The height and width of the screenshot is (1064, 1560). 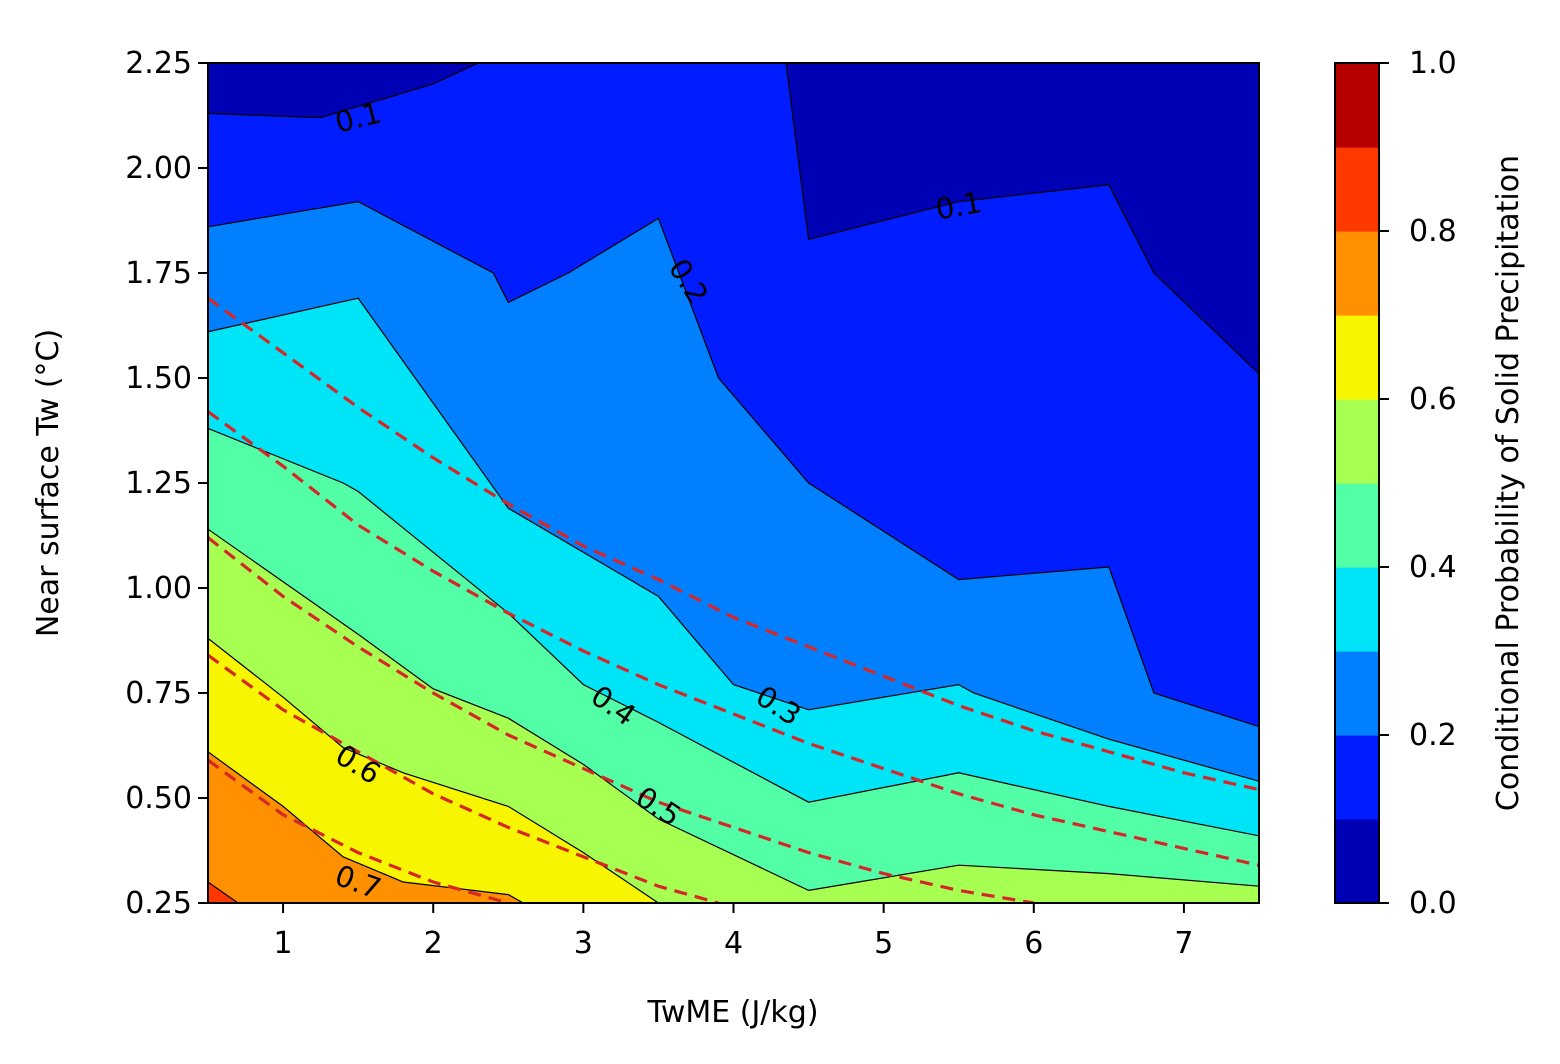 What do you see at coordinates (158, 588) in the screenshot?
I see `y-tick-label: 1.00` at bounding box center [158, 588].